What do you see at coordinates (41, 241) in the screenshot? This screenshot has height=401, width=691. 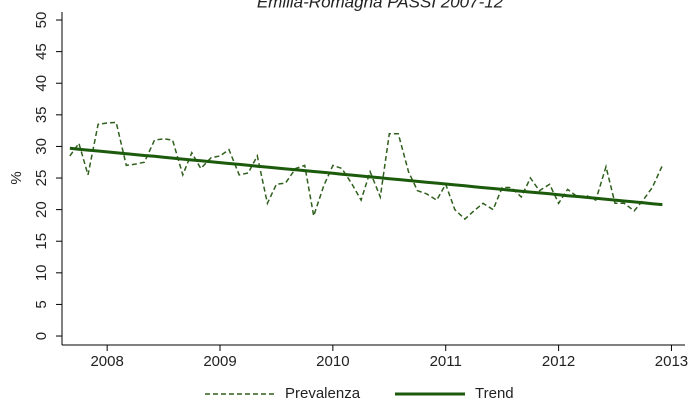 I see `y-tick-label: 15` at bounding box center [41, 241].